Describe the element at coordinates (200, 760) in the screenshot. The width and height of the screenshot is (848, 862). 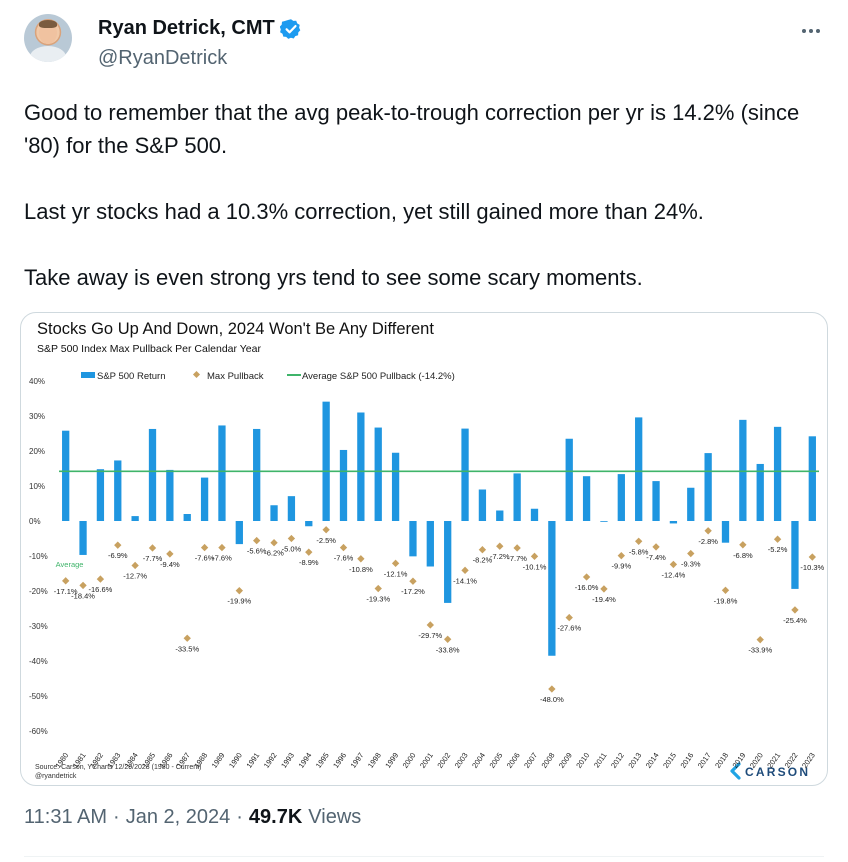
I see `x-tick-label-1988: 1988` at that location.